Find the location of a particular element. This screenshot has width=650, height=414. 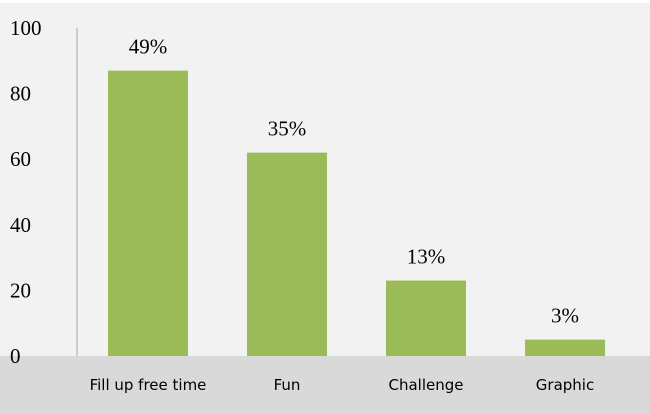

y-tick-label-40: 40 is located at coordinates (20, 225).